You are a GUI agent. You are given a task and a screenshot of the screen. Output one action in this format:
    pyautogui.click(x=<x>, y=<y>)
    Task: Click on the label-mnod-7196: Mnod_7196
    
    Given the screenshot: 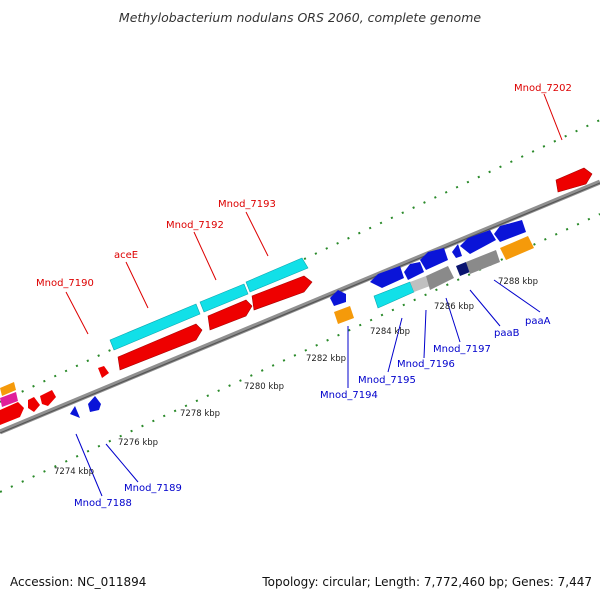 What is the action you would take?
    pyautogui.click(x=426, y=364)
    